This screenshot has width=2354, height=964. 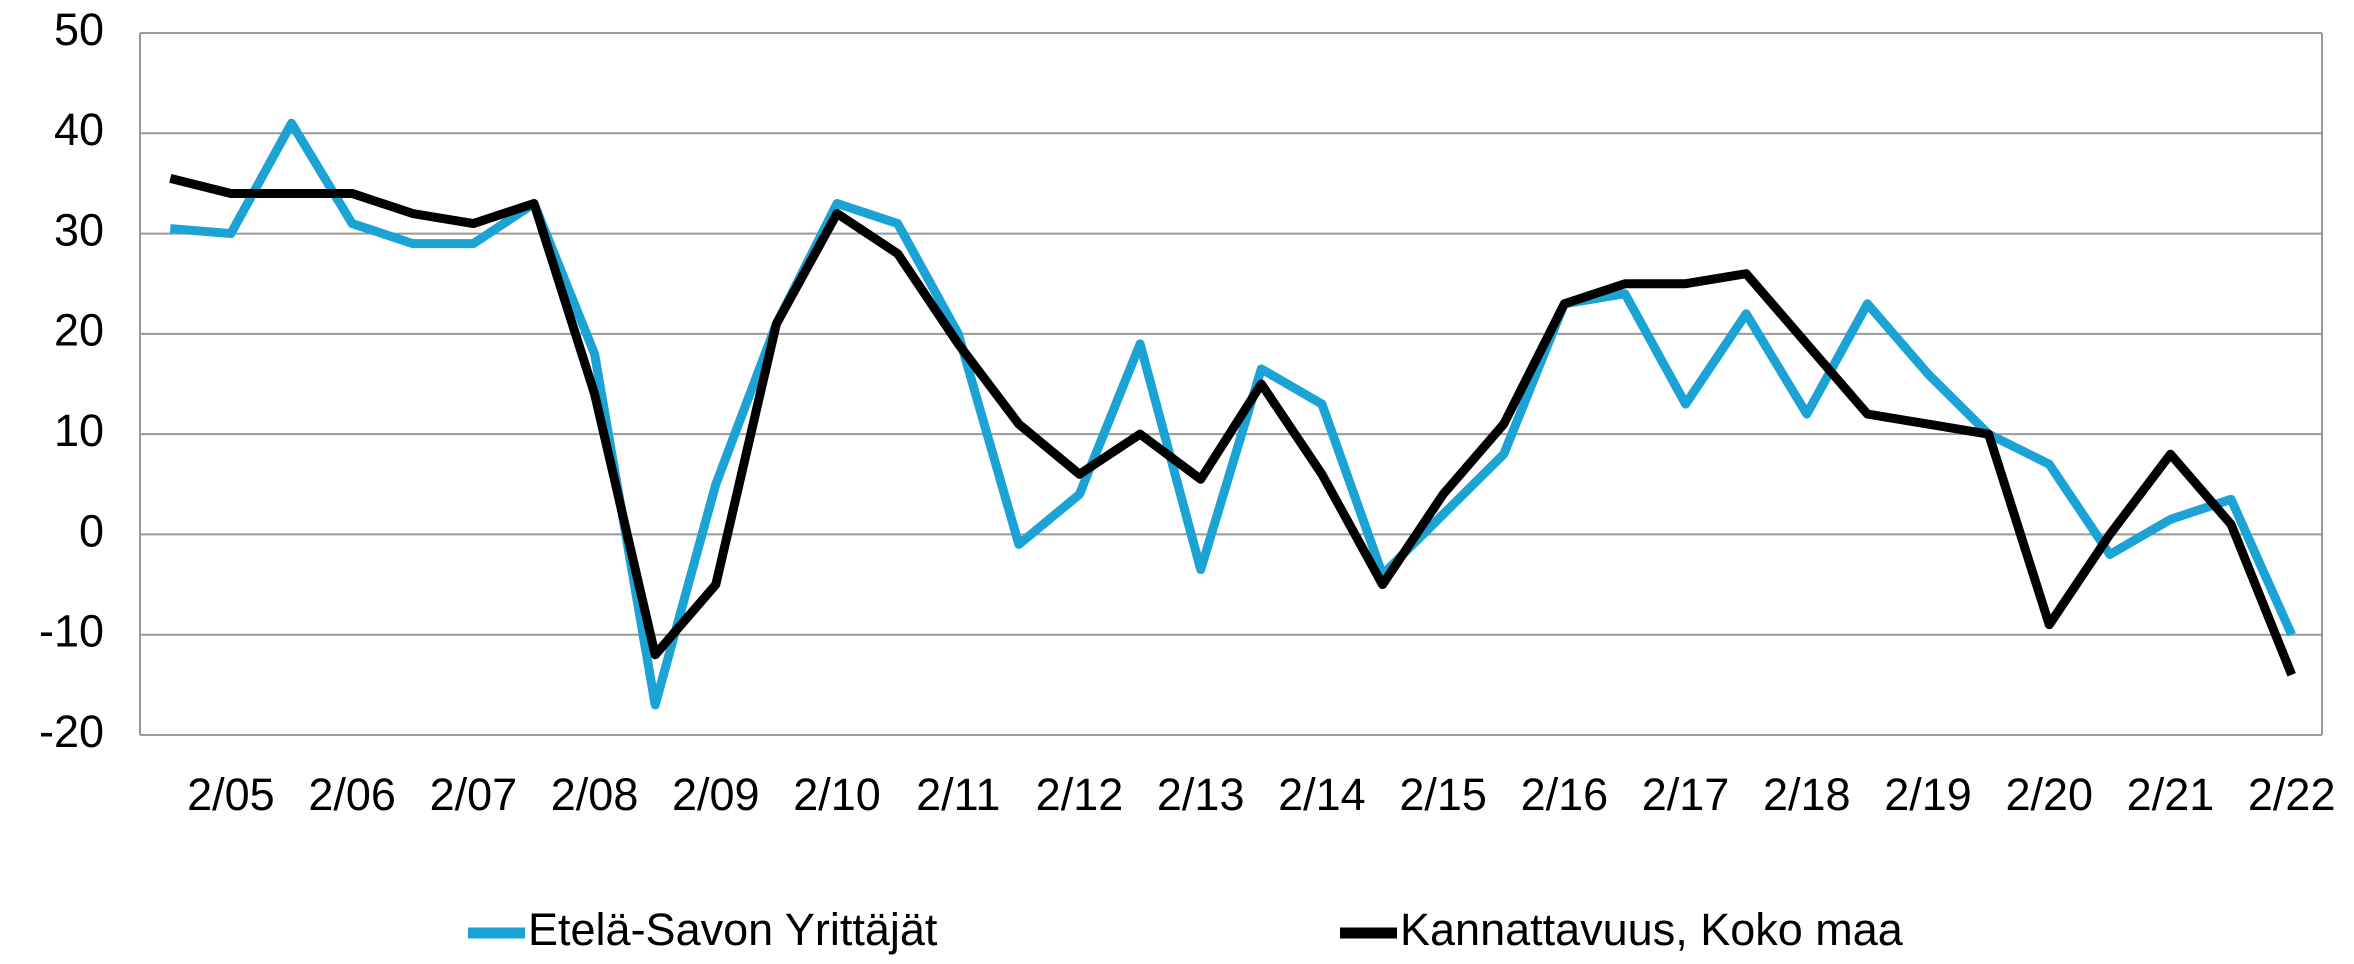 What do you see at coordinates (91, 530) in the screenshot?
I see `y-tick-label: 0` at bounding box center [91, 530].